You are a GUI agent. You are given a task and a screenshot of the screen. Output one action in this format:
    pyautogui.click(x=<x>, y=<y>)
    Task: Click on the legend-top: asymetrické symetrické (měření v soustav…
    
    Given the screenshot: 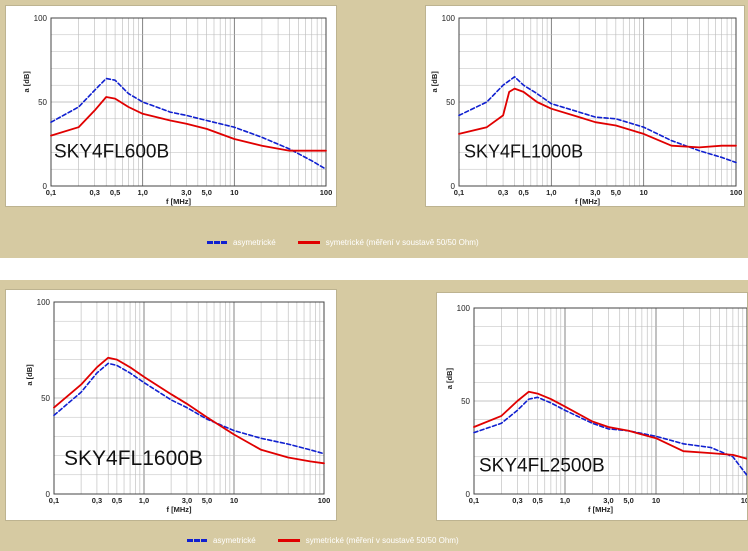 What is the action you would take?
    pyautogui.click(x=354, y=242)
    